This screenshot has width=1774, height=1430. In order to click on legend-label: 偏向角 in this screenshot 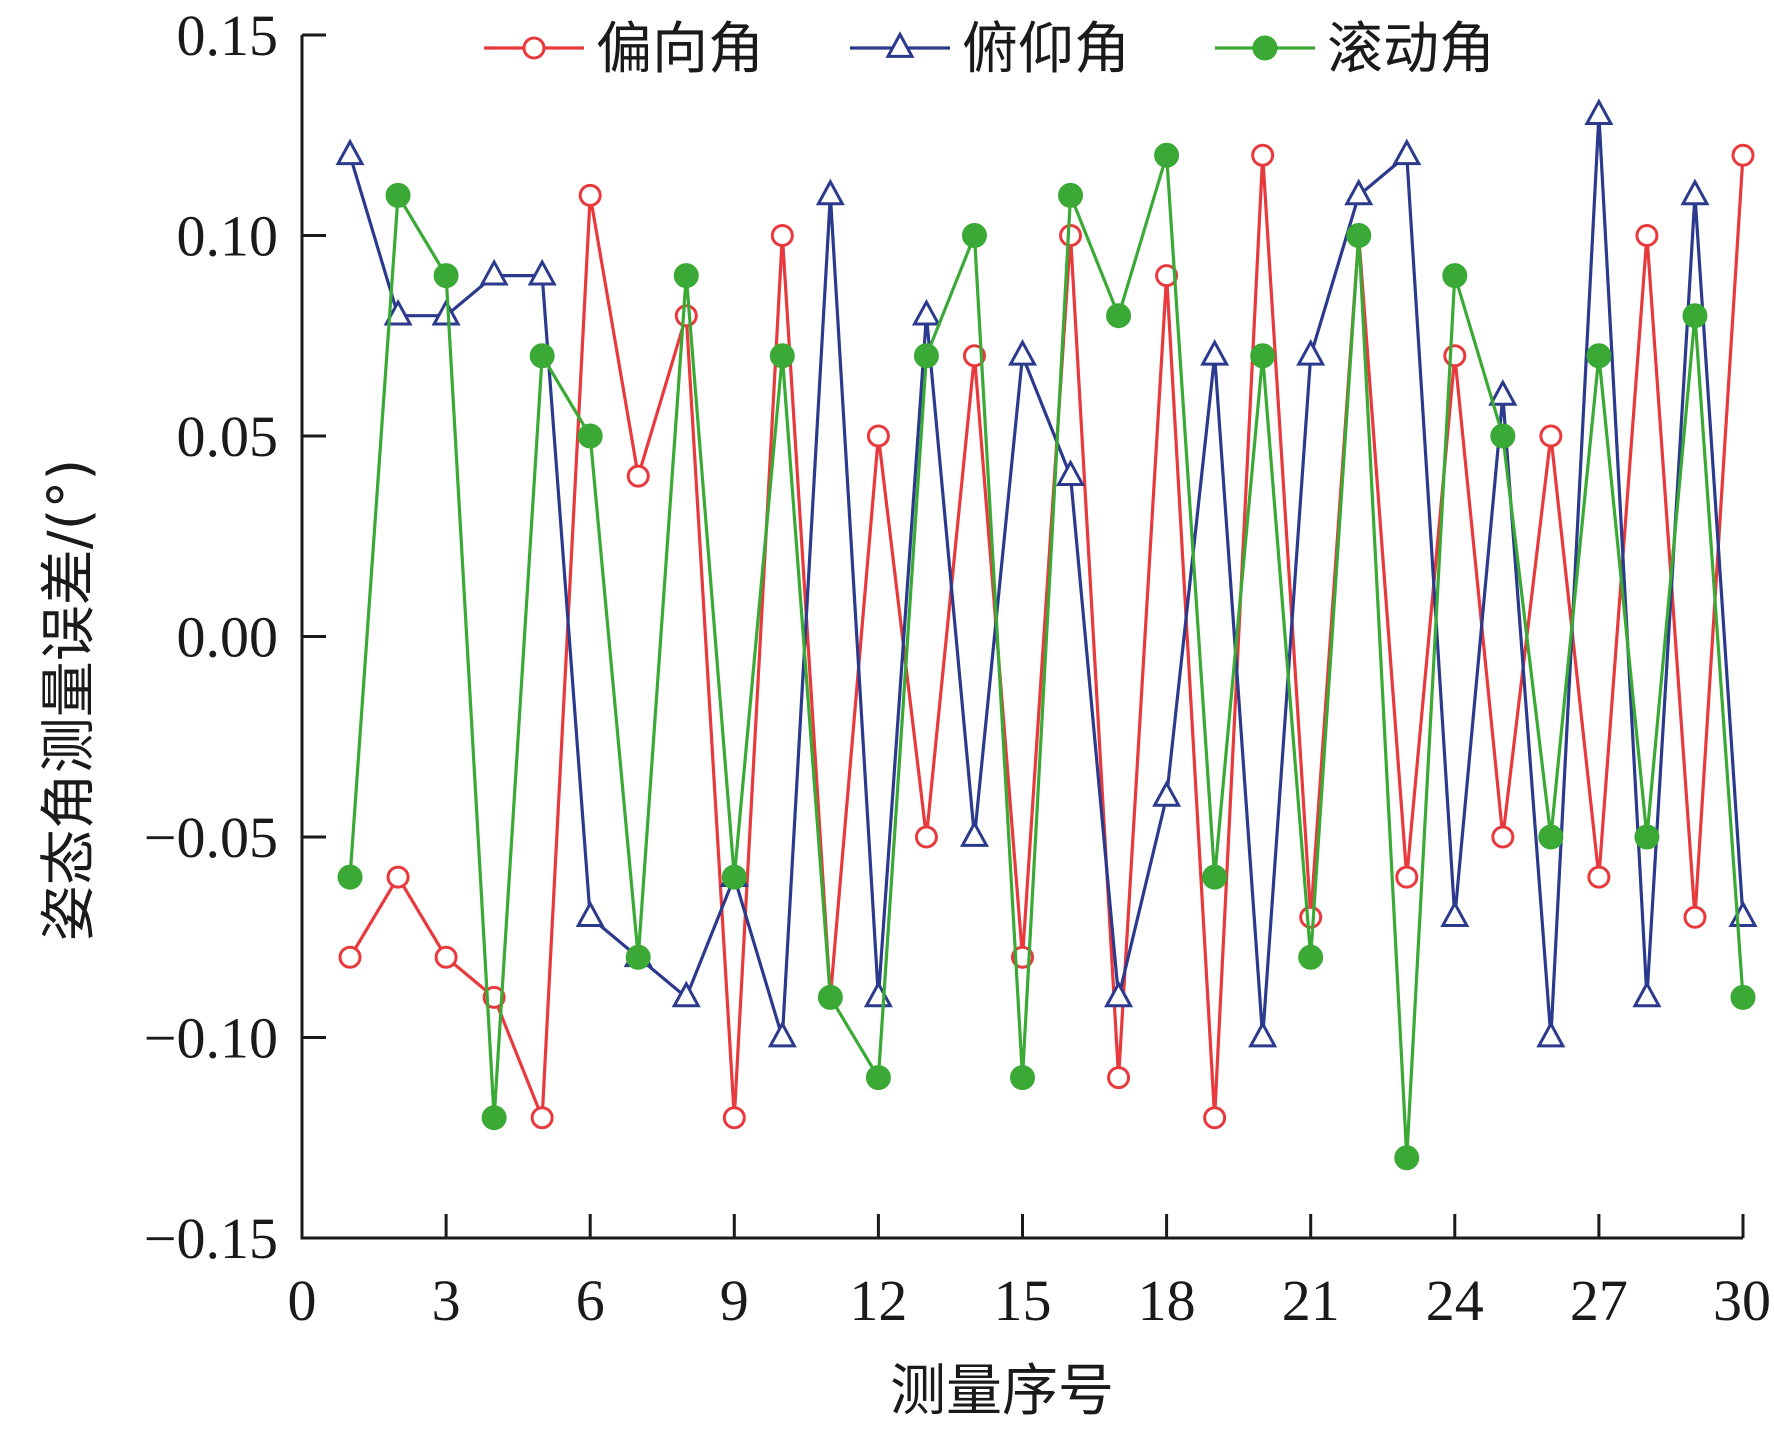, I will do `click(680, 49)`.